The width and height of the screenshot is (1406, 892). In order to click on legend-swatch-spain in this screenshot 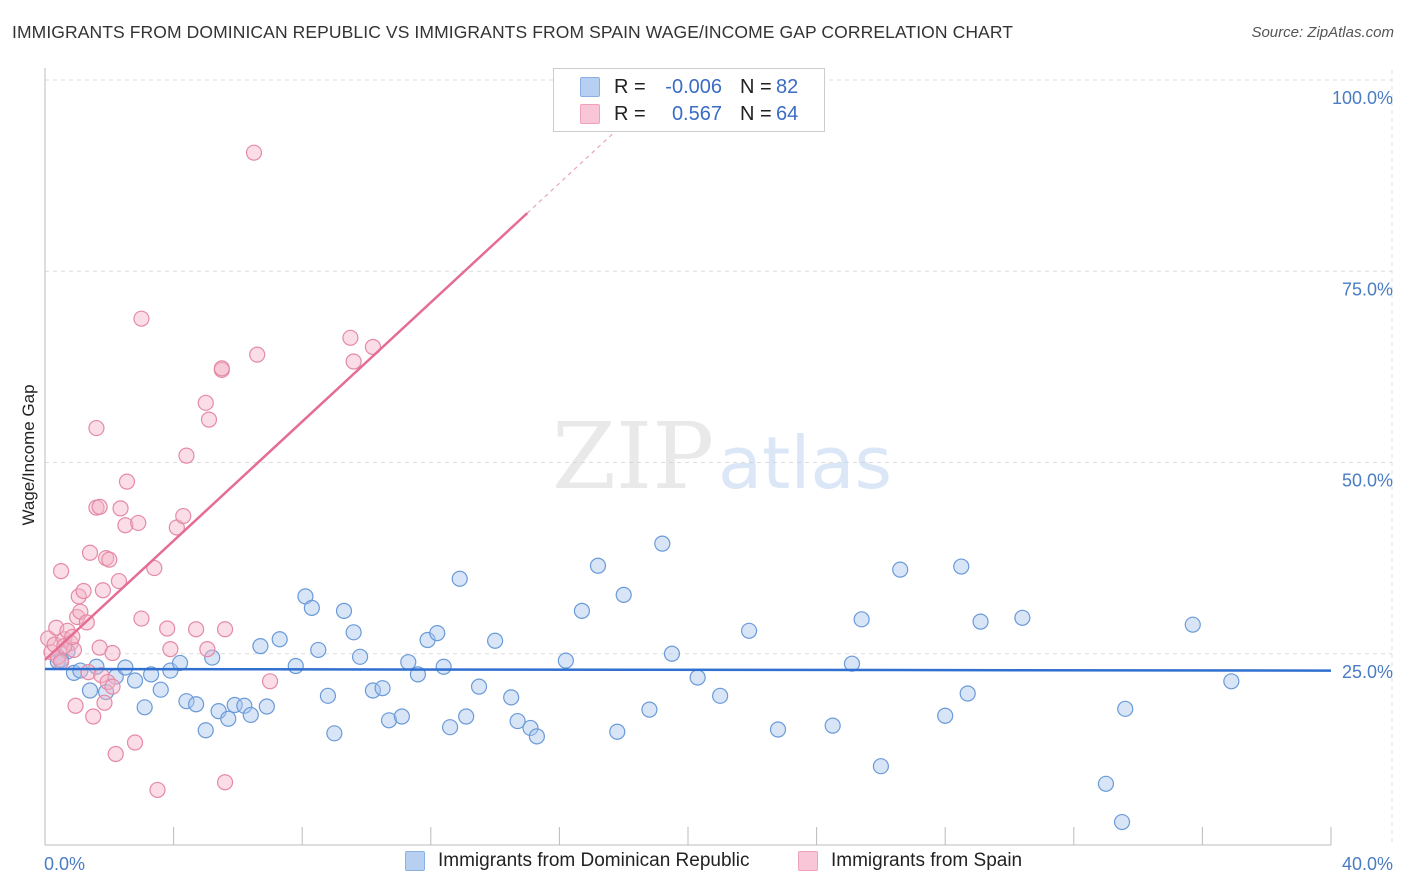, I will do `click(808, 861)`.